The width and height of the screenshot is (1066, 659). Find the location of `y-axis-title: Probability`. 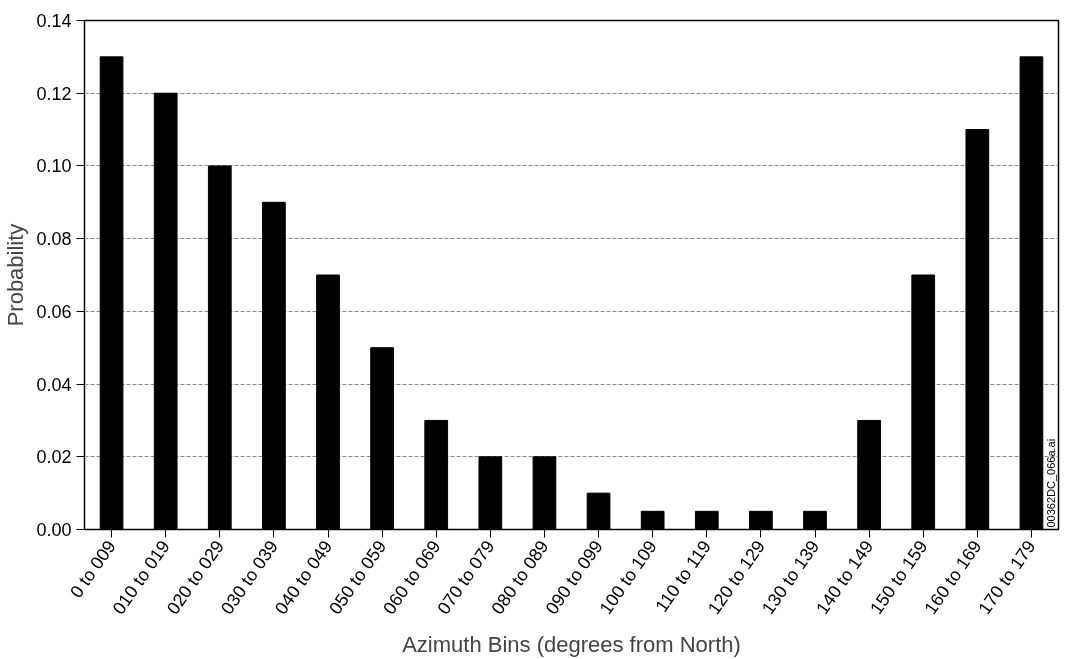

y-axis-title: Probability is located at coordinates (16, 275).